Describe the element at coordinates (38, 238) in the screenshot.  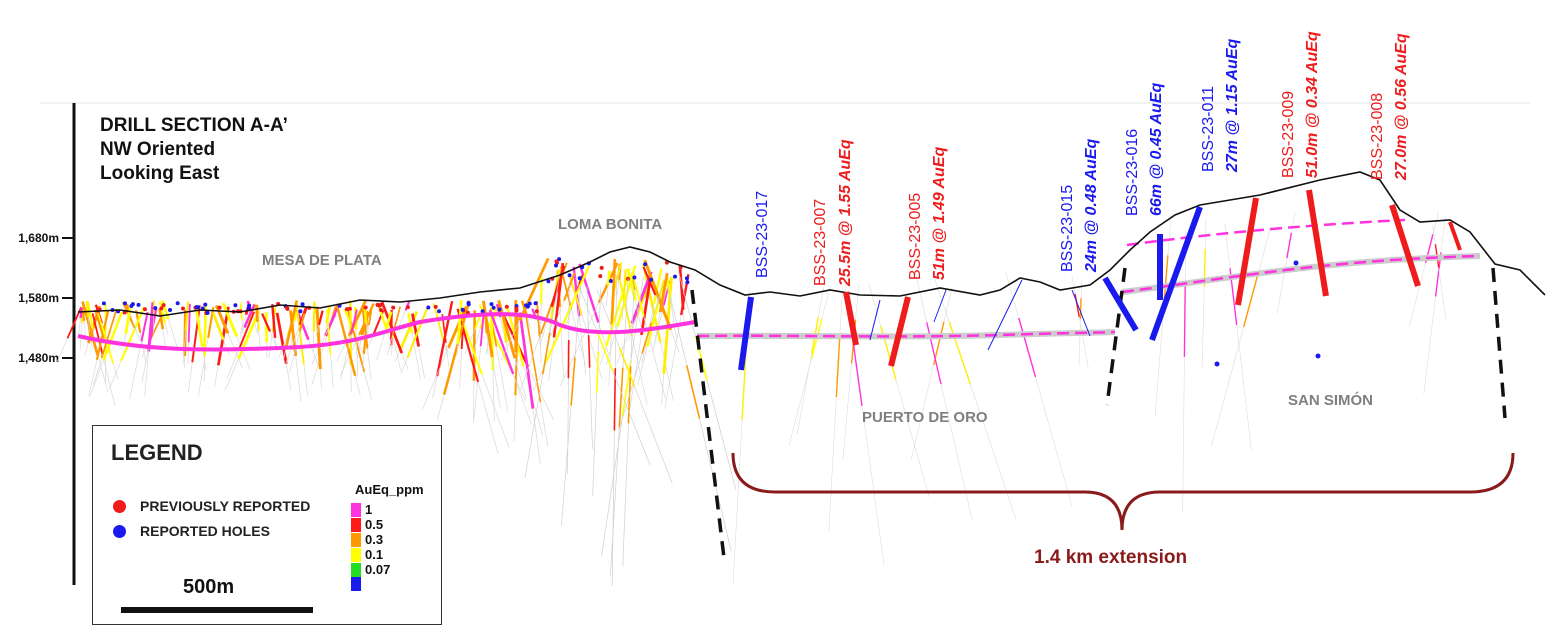
I see `elevation-tick-label: 1,680m` at that location.